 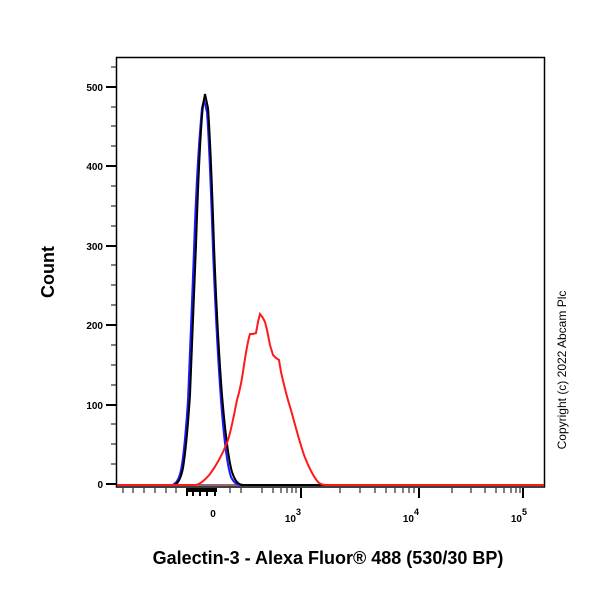 What do you see at coordinates (94, 406) in the screenshot?
I see `y-tick-label: 100` at bounding box center [94, 406].